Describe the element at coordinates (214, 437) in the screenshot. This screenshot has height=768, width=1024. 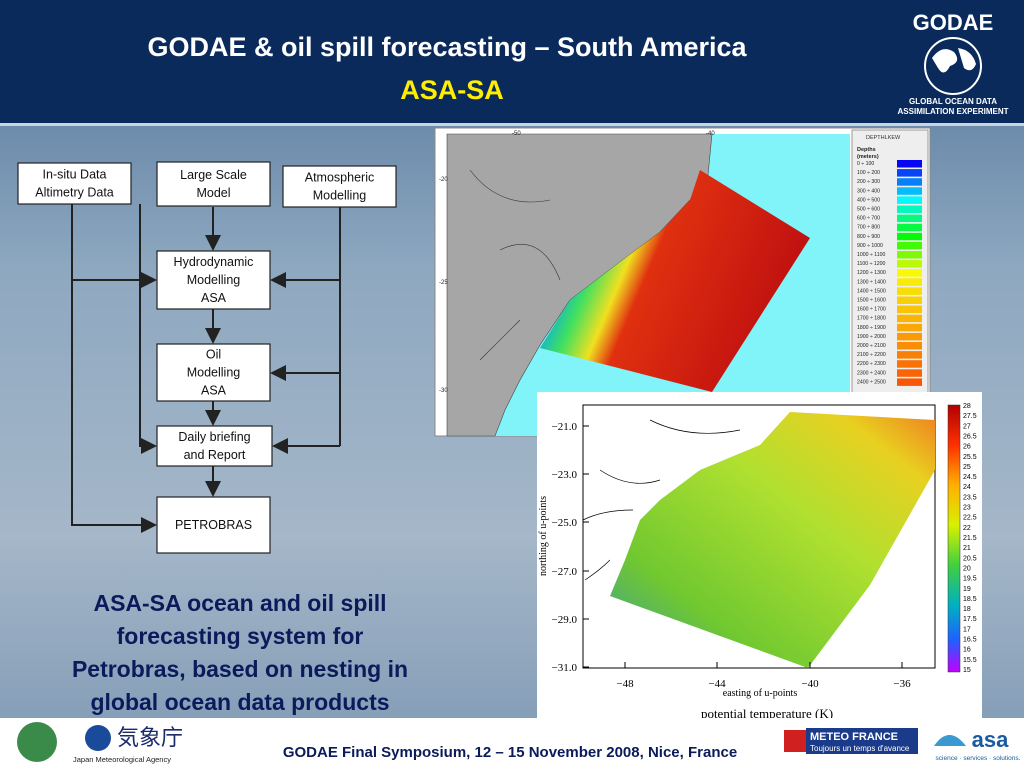
I see `flow-node-label: Daily briefing` at that location.